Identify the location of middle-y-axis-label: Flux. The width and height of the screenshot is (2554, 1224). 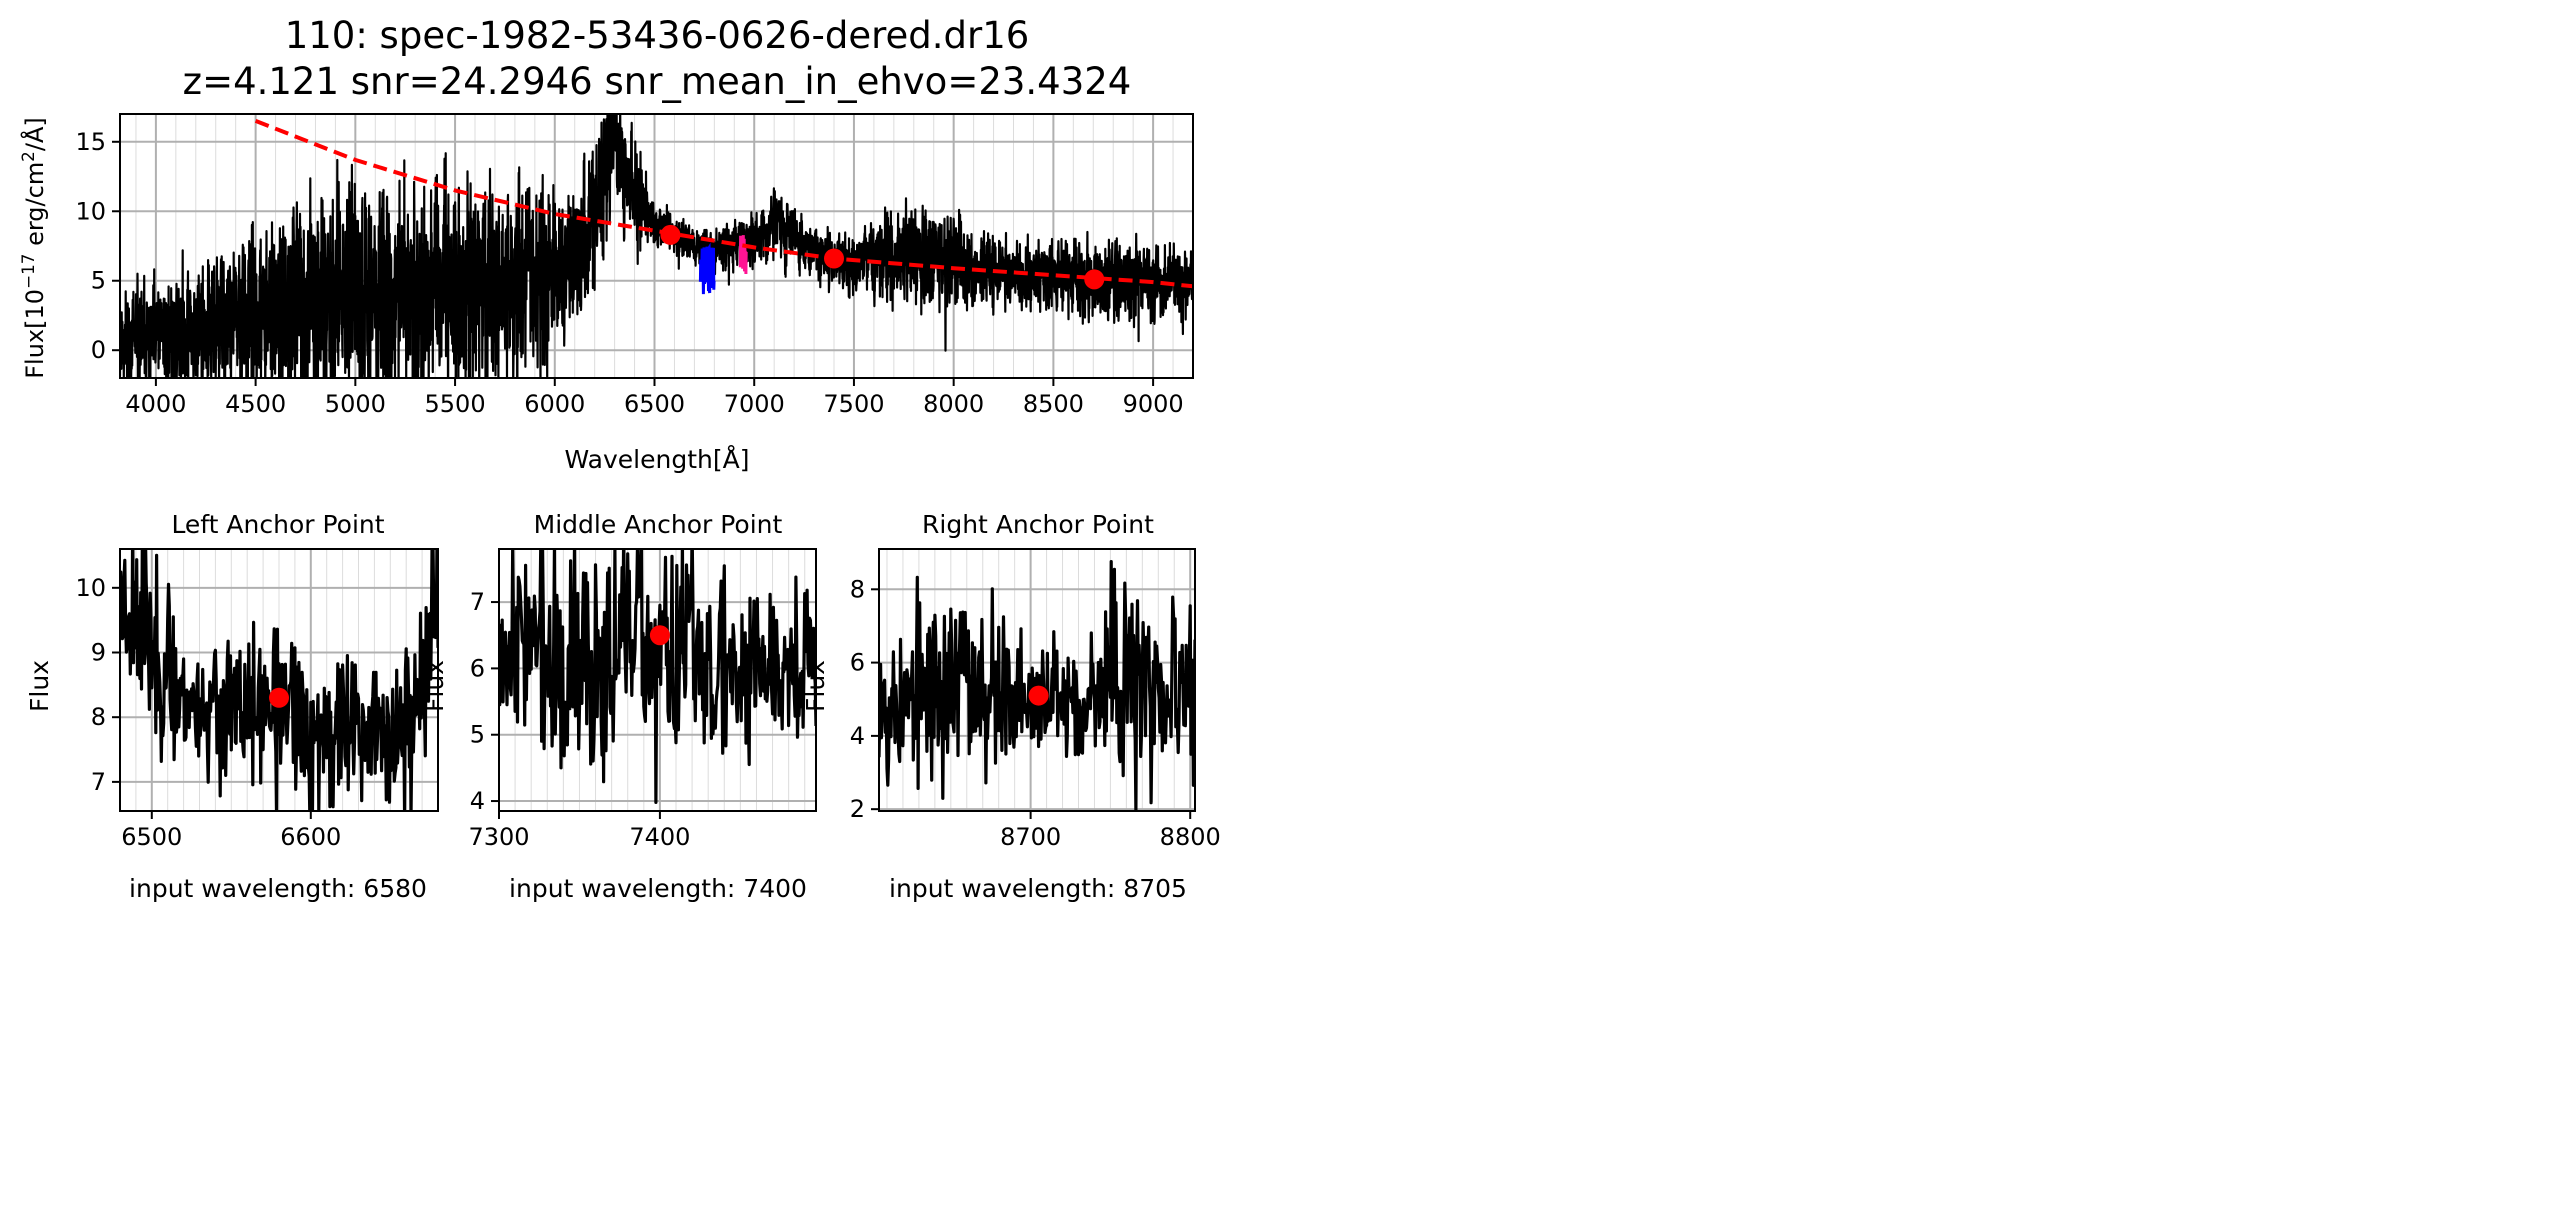
(434, 686).